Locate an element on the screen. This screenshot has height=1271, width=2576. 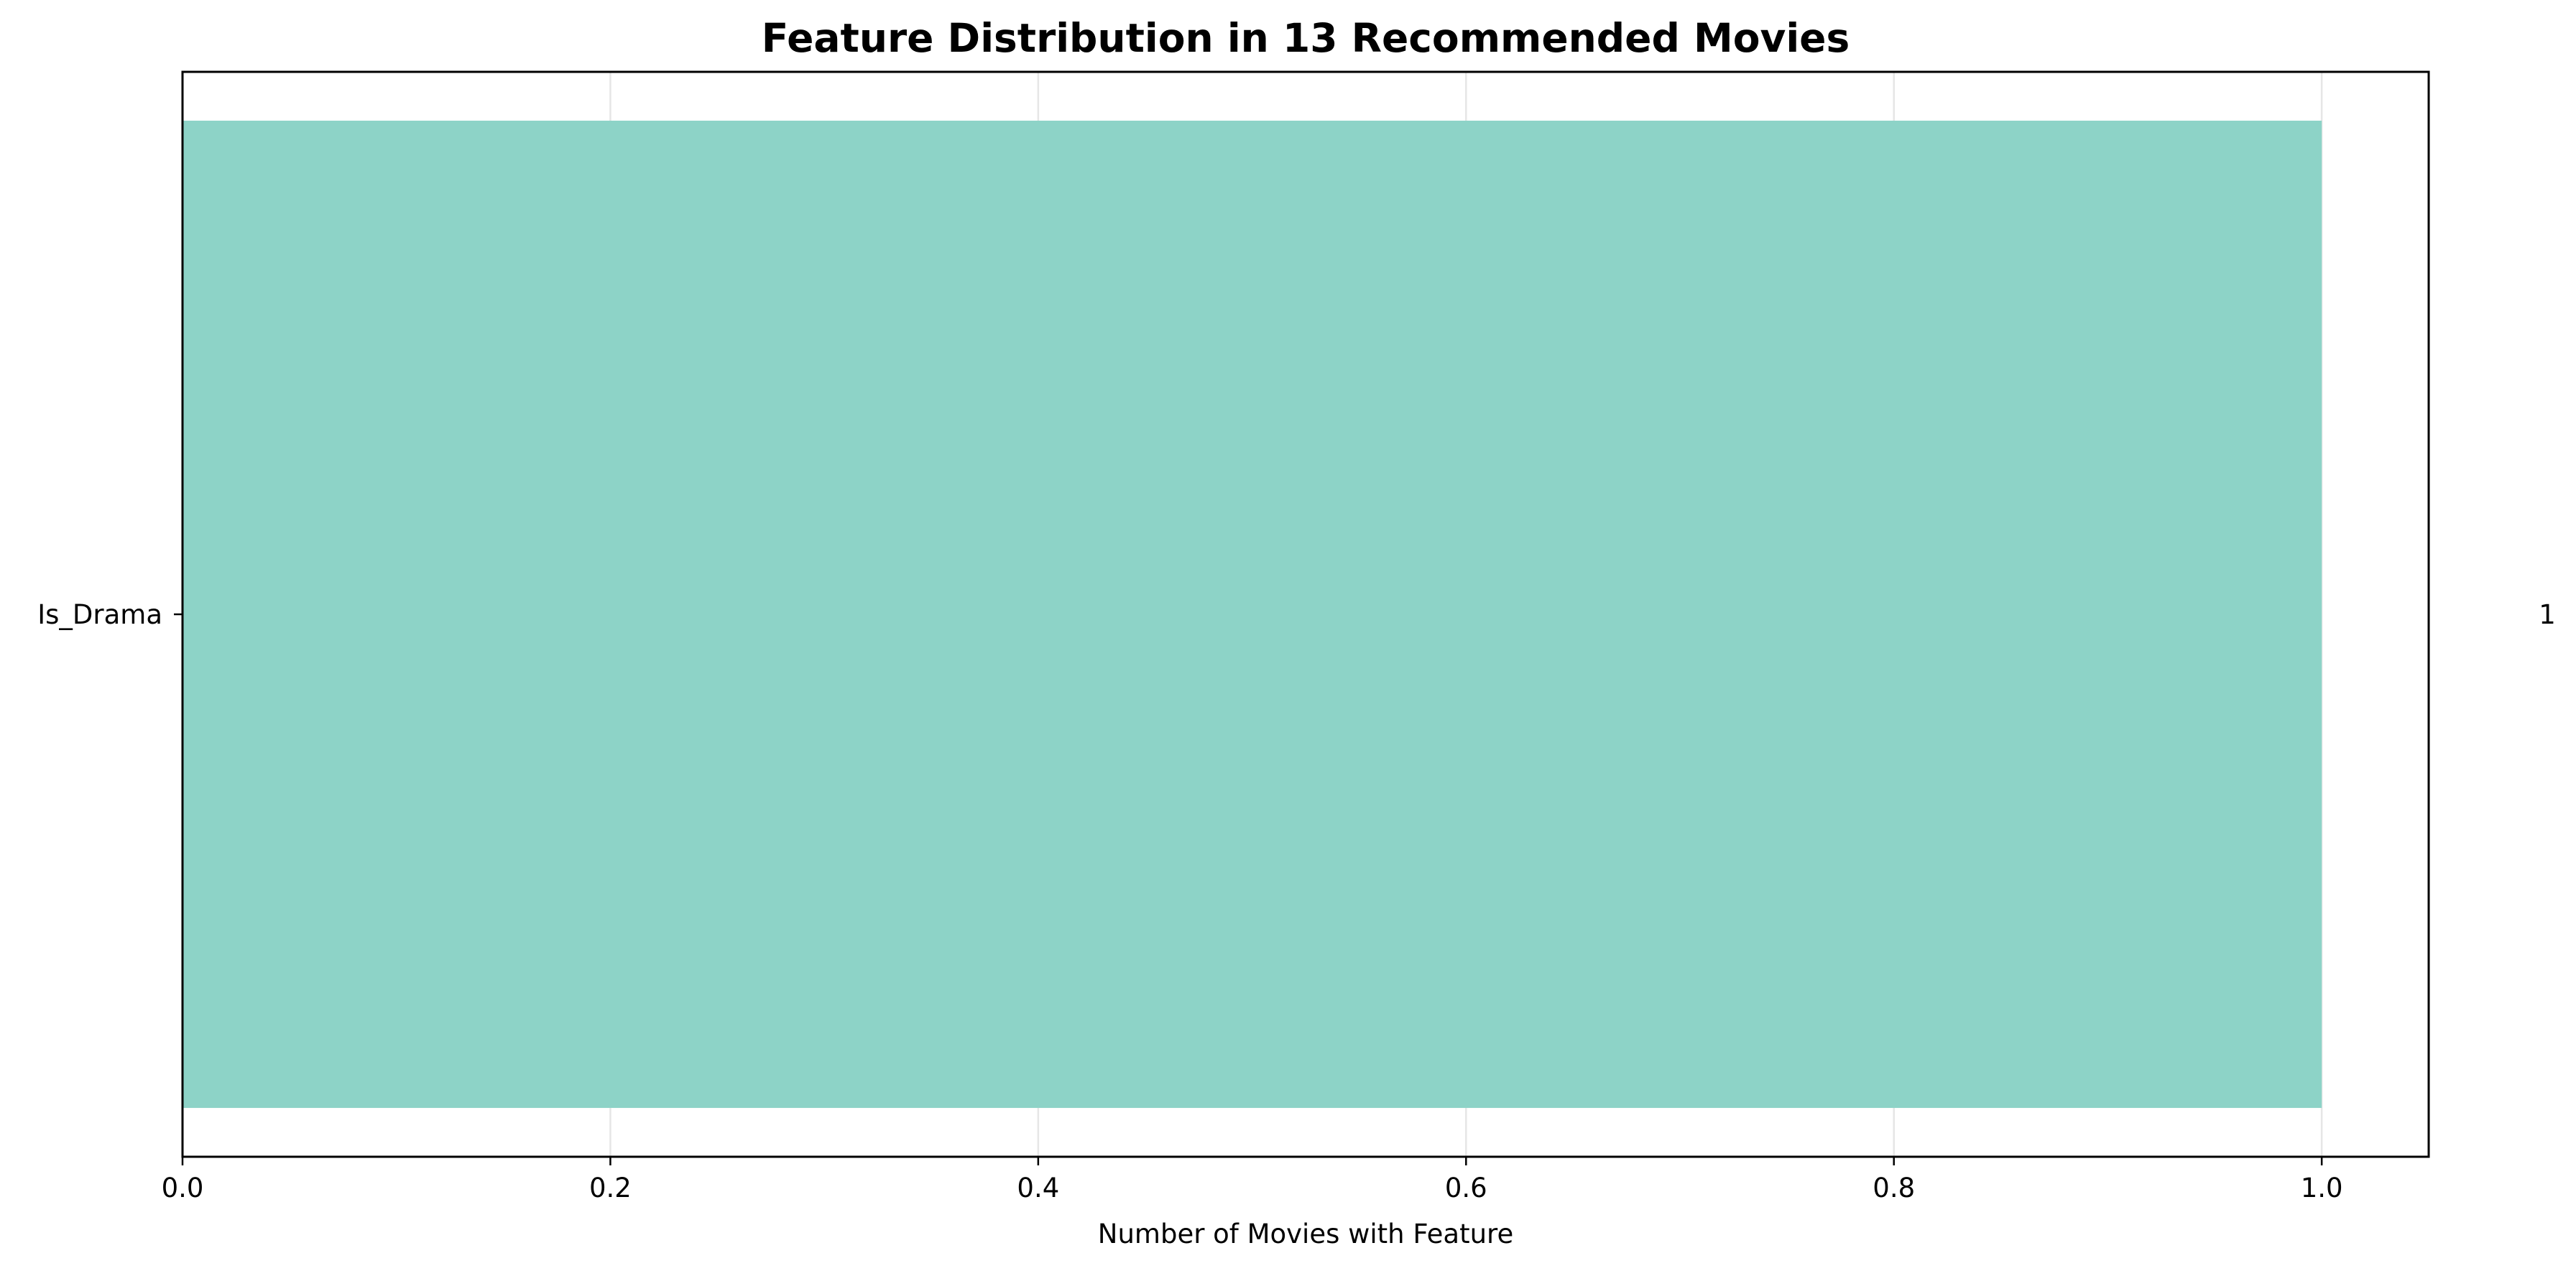
x-tick-label: 0.4 is located at coordinates (1038, 1188).